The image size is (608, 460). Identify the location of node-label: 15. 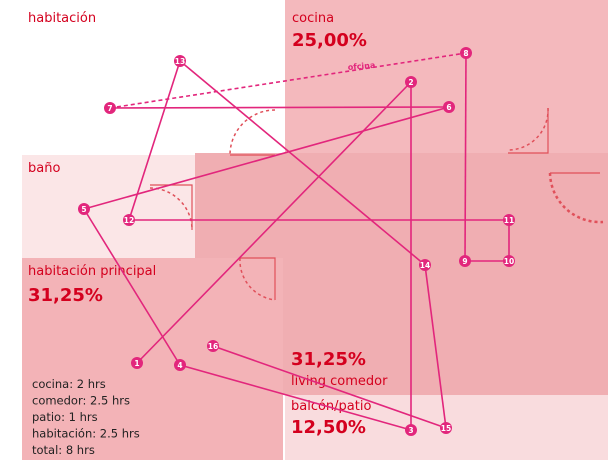
(446, 428).